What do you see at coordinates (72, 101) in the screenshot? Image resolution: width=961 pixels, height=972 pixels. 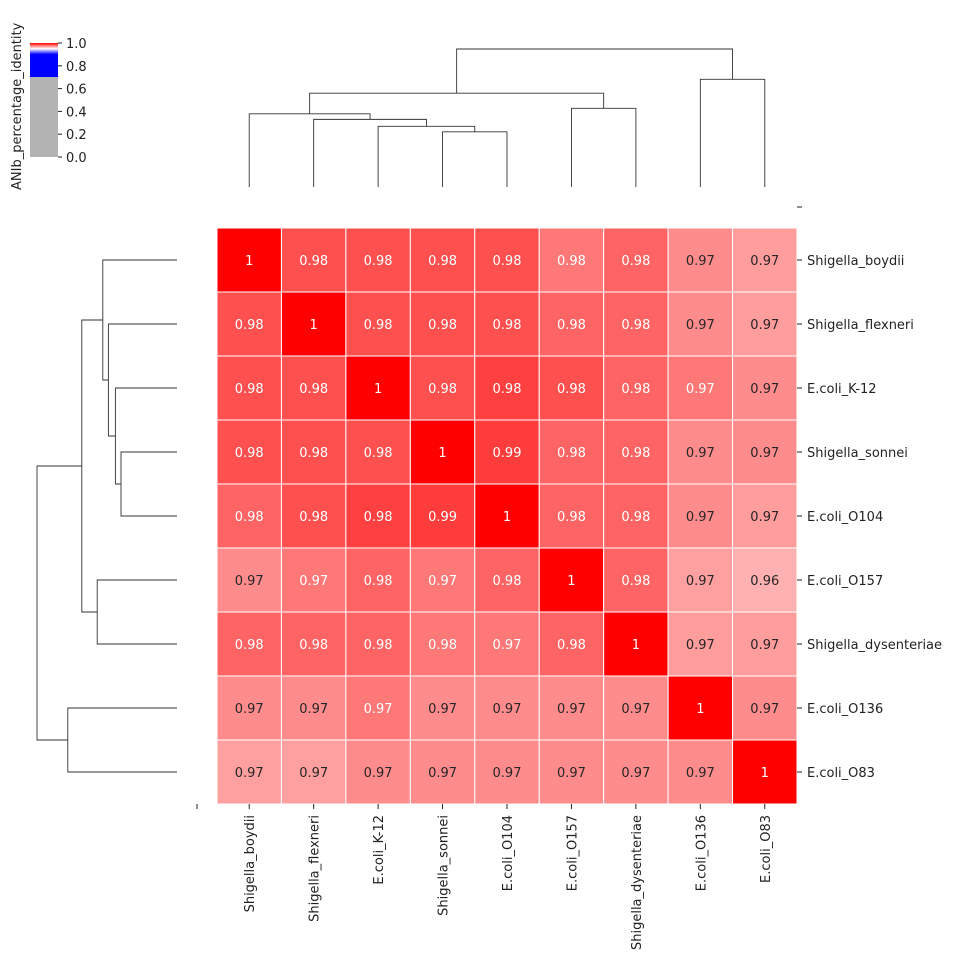 I see `colorbar-ticks: 0.0 0.2 0.4 0.6 0.8 1.0` at bounding box center [72, 101].